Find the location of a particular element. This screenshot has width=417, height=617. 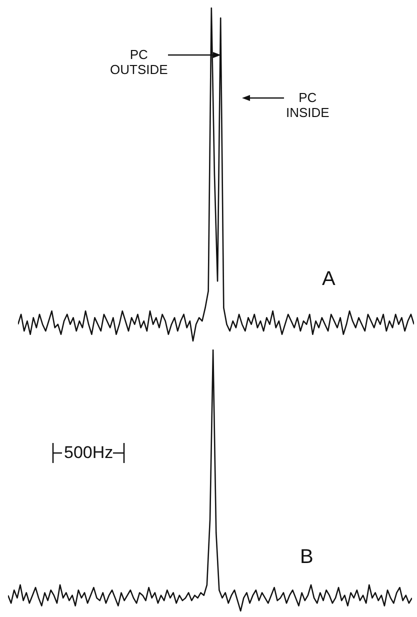

text: B is located at coordinates (307, 557).